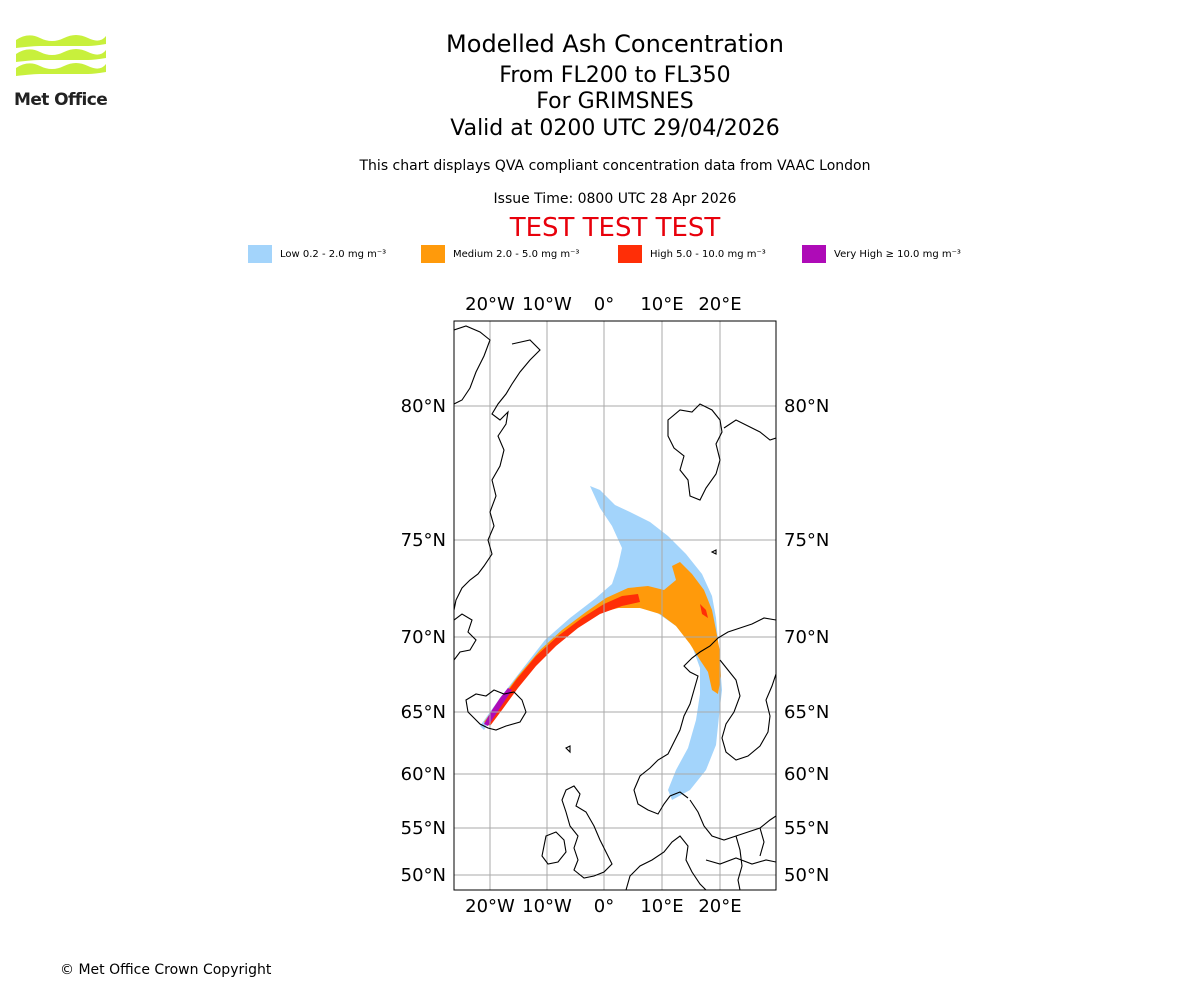 This screenshot has height=1000, width=1200. Describe the element at coordinates (897, 254) in the screenshot. I see `legend-label-very-high: Very High ≥ 10.0 mg m⁻³` at that location.